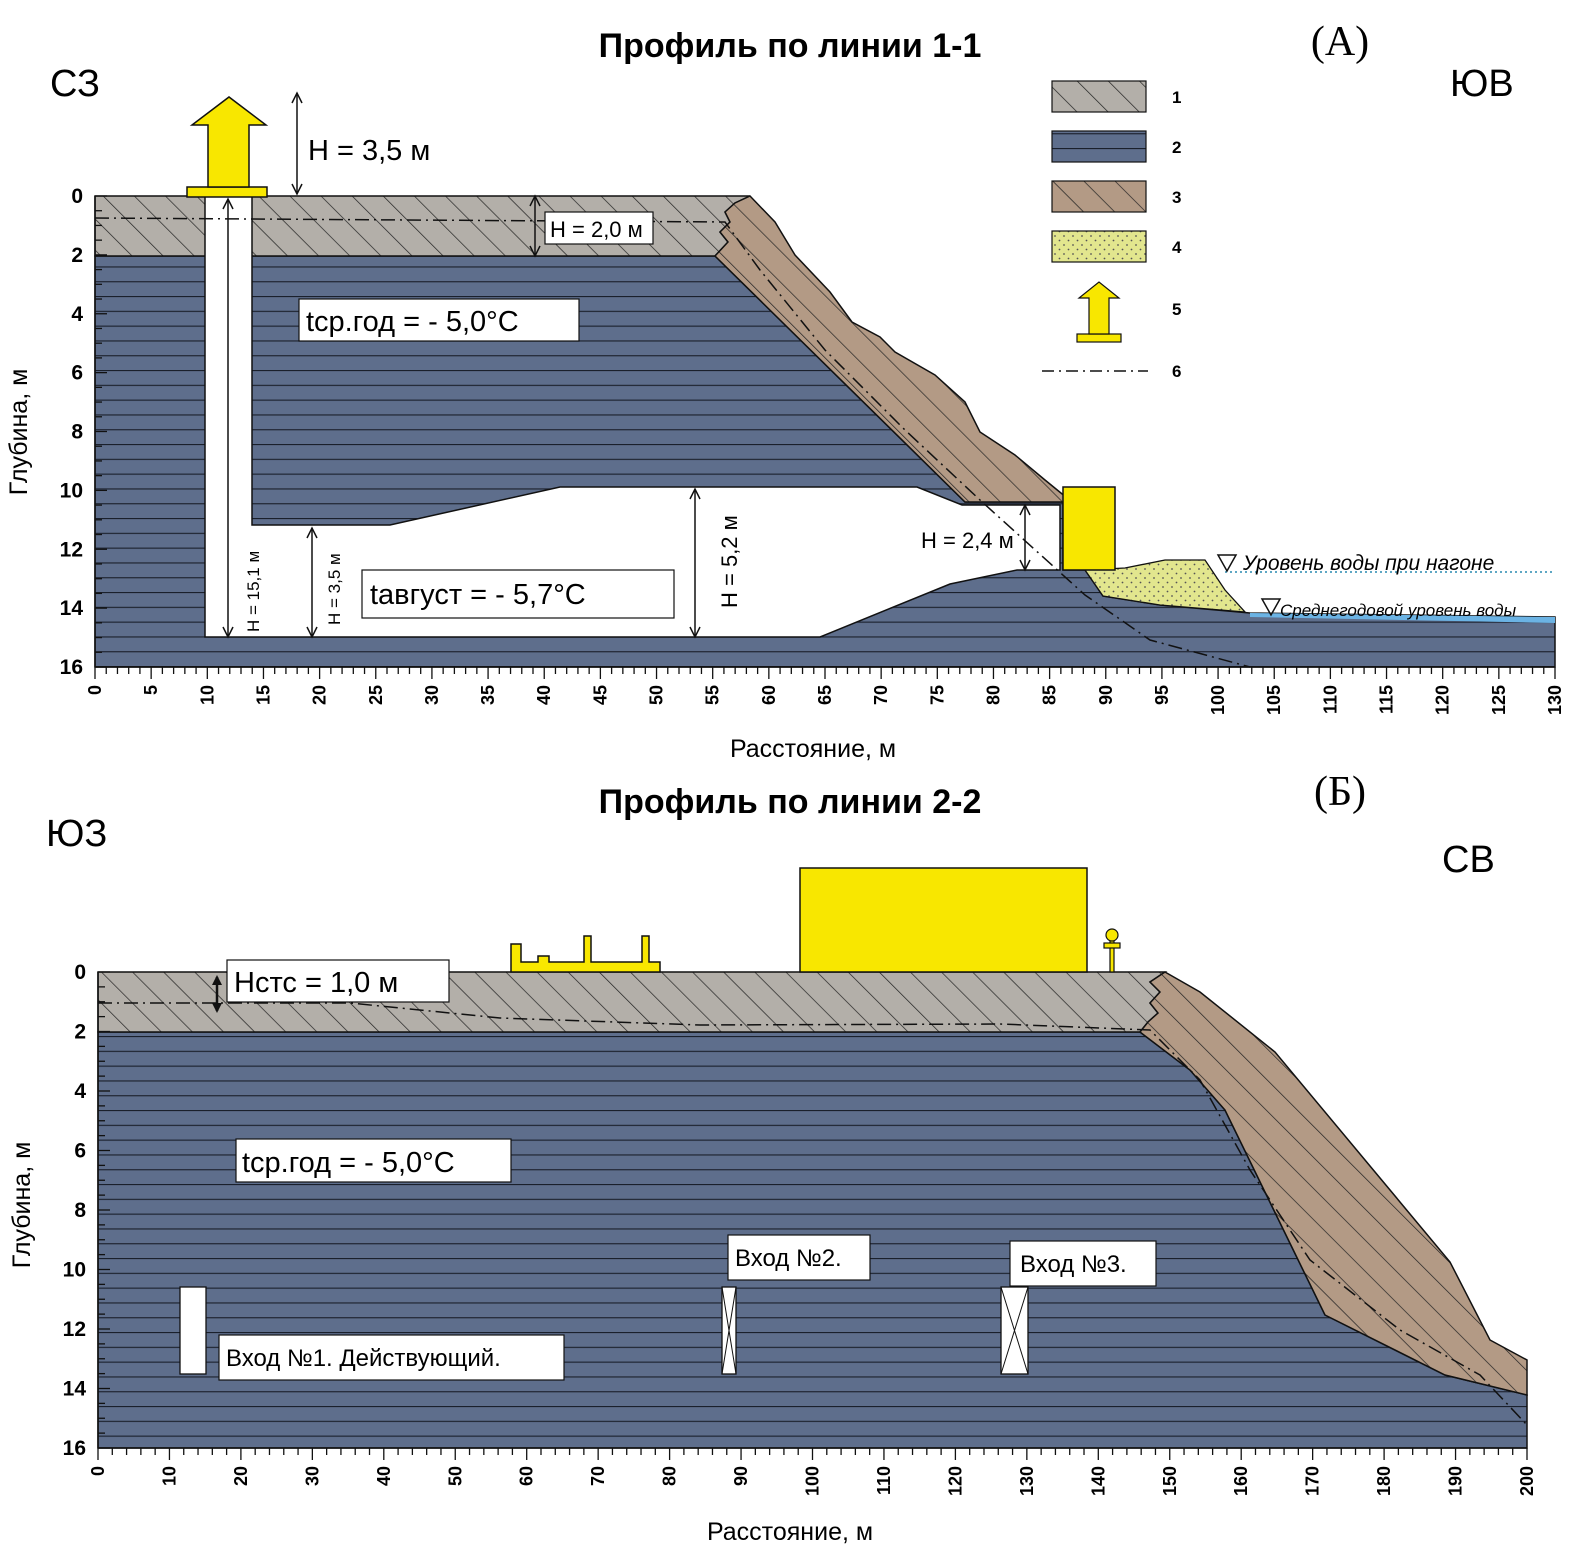 This screenshot has height=1556, width=1583. What do you see at coordinates (80, 972) in the screenshot?
I see `y-tick-label: 0` at bounding box center [80, 972].